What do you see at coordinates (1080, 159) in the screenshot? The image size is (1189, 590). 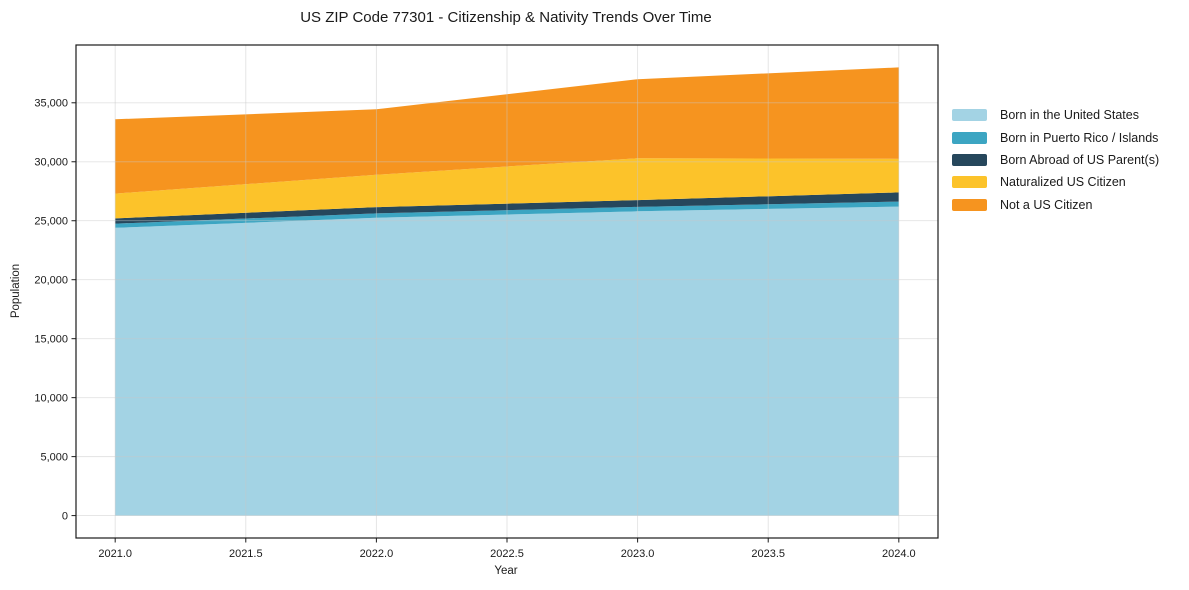 I see `legend-label: Born Abroad of US Parent(s)` at bounding box center [1080, 159].